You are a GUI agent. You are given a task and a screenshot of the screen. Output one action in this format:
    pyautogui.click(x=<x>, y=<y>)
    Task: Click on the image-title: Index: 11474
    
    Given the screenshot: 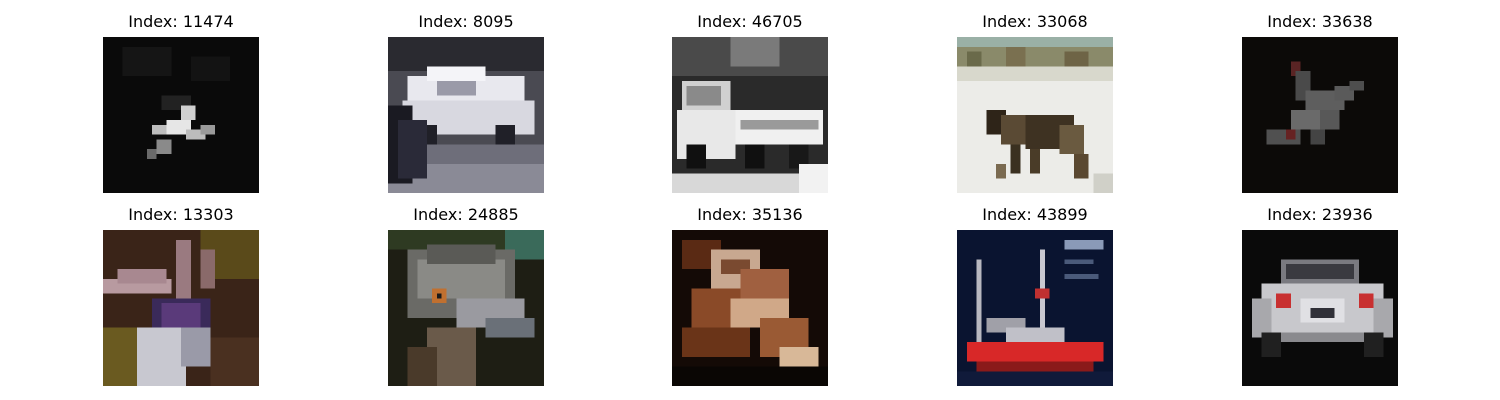 What is the action you would take?
    pyautogui.click(x=181, y=21)
    